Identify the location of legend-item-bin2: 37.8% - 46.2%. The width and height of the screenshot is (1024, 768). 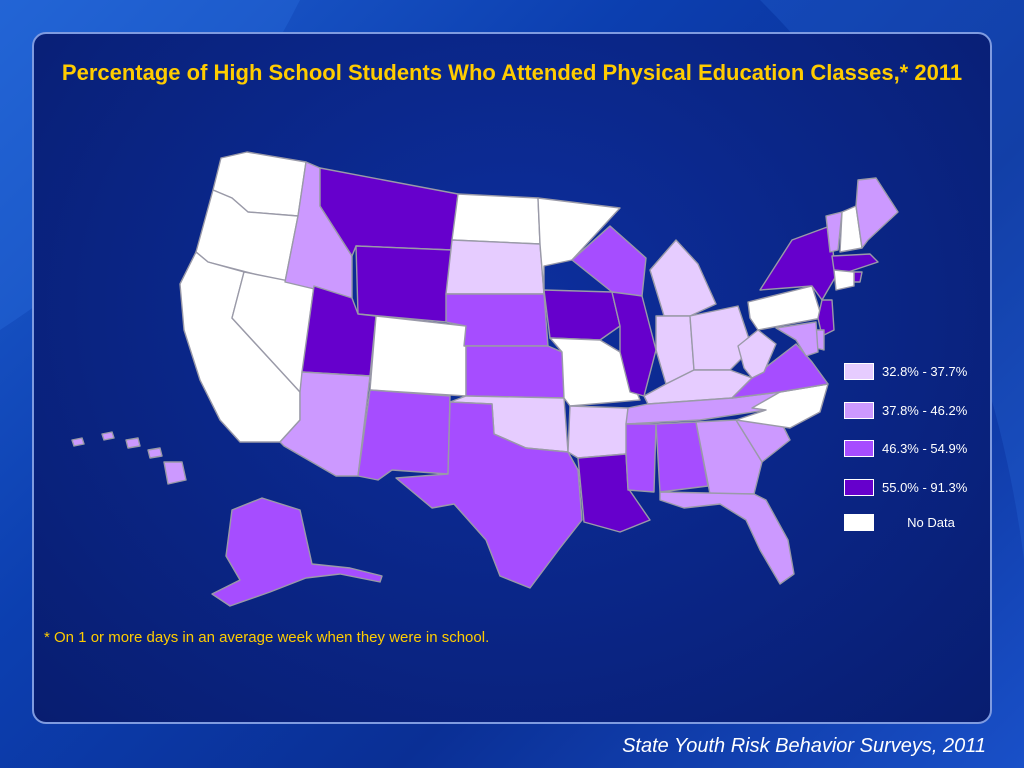
(919, 411).